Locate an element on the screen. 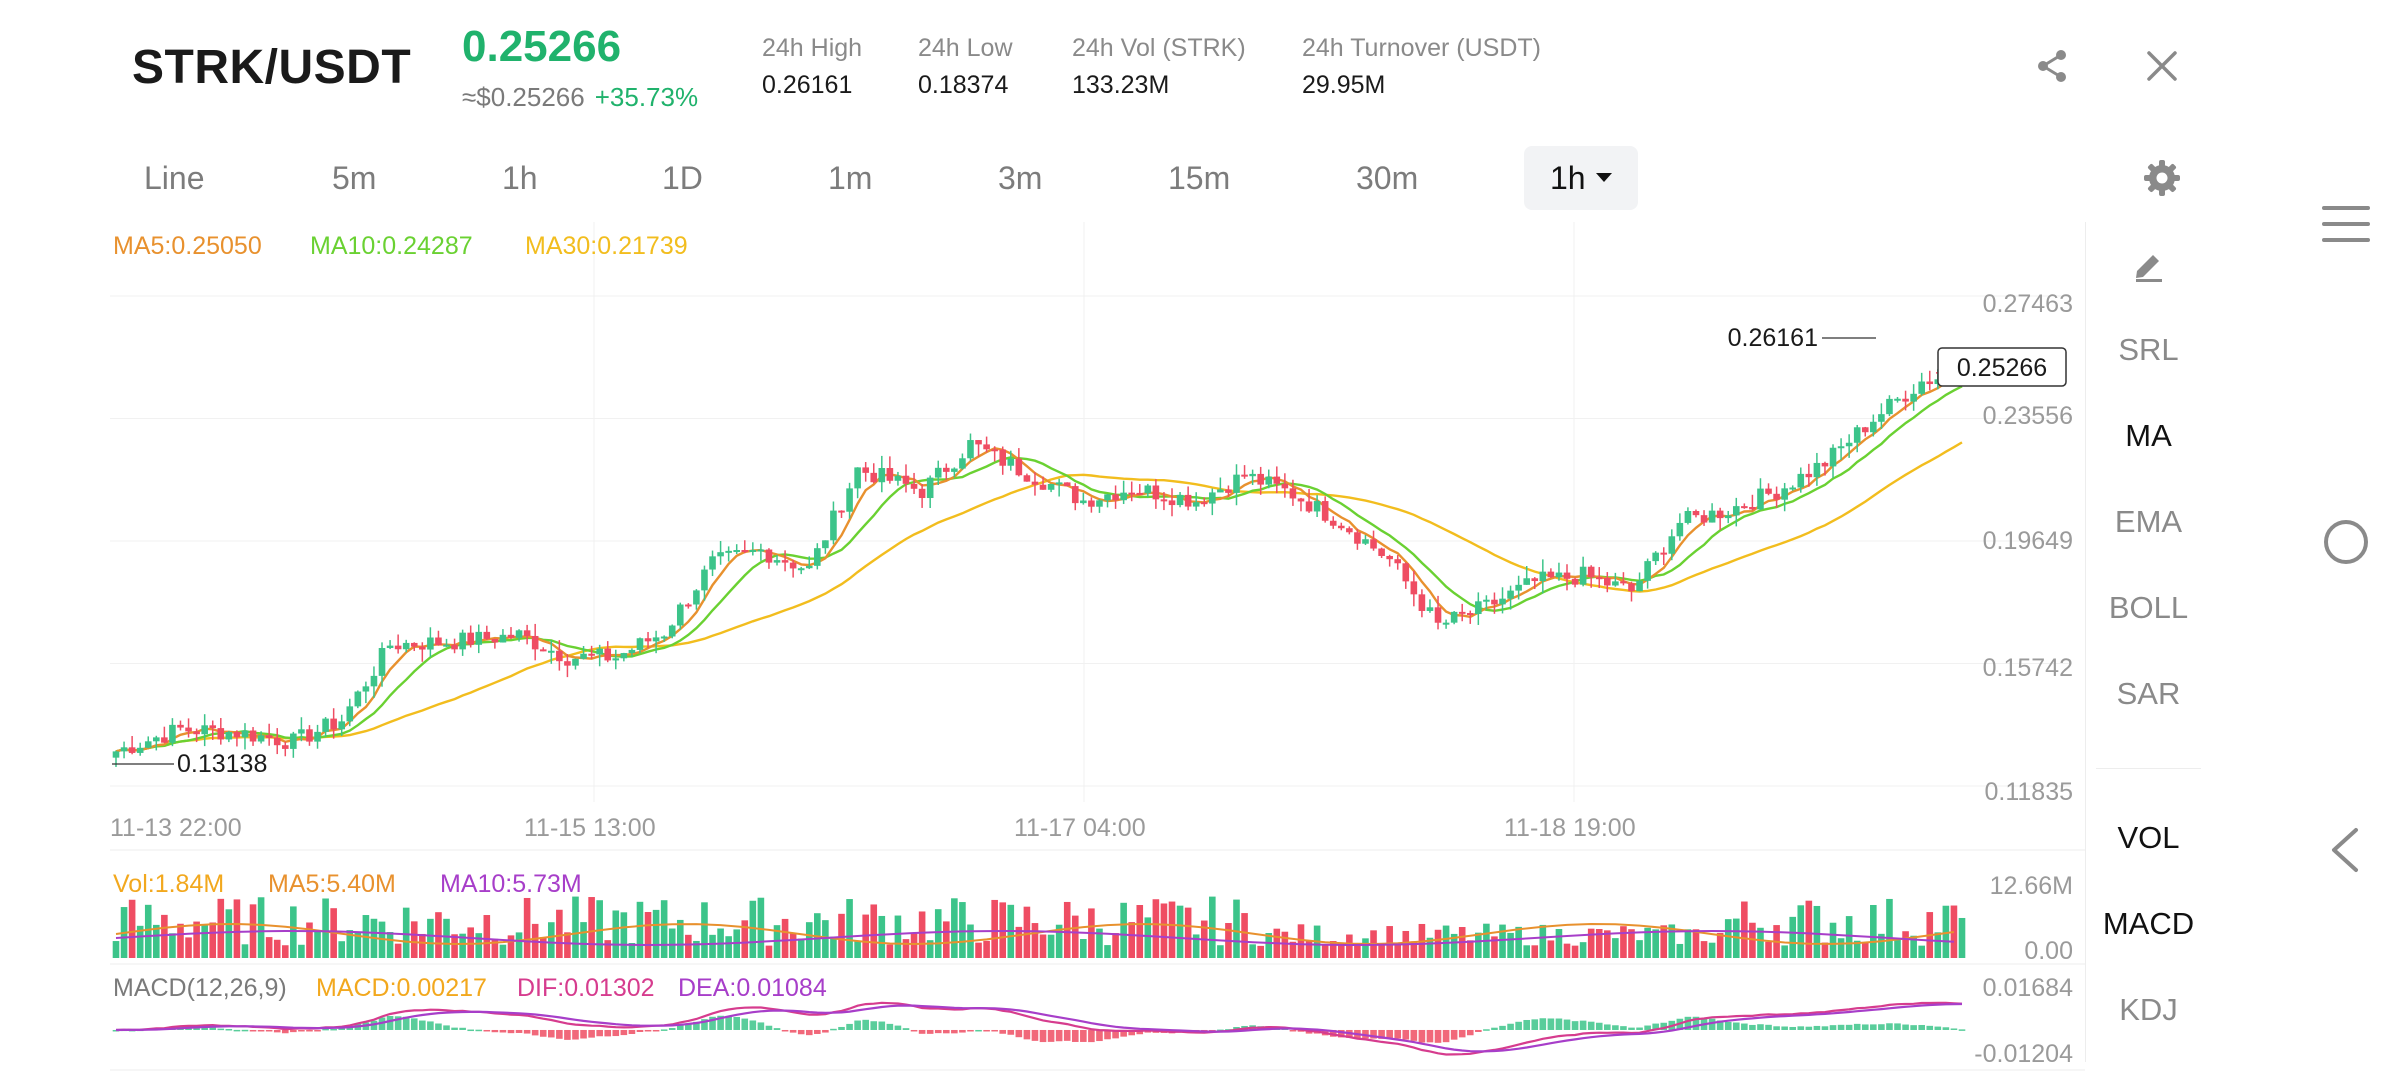 This screenshot has width=2400, height=1080. tool-boll: BOLL is located at coordinates (2148, 607).